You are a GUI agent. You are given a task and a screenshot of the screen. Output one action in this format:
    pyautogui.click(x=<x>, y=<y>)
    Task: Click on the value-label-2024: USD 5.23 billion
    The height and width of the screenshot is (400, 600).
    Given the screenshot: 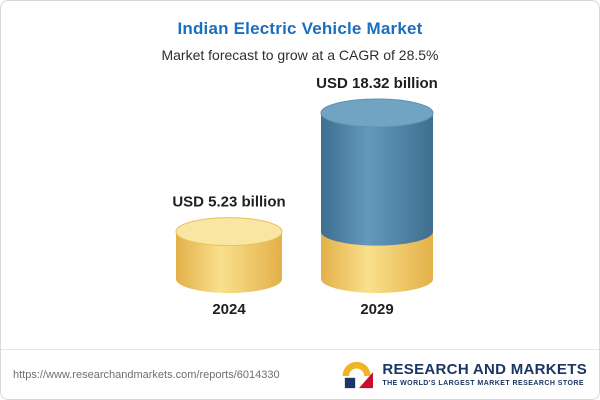 What is the action you would take?
    pyautogui.click(x=228, y=202)
    